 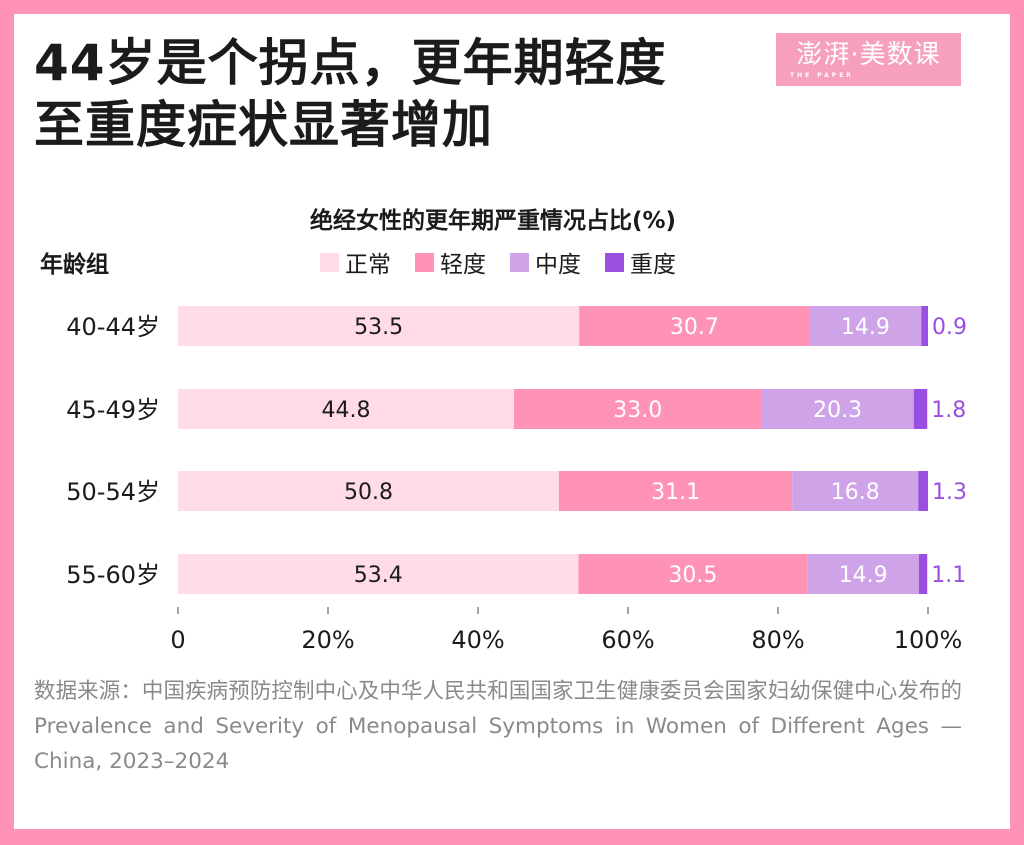 What do you see at coordinates (627, 640) in the screenshot?
I see `x-tick-label: 60%` at bounding box center [627, 640].